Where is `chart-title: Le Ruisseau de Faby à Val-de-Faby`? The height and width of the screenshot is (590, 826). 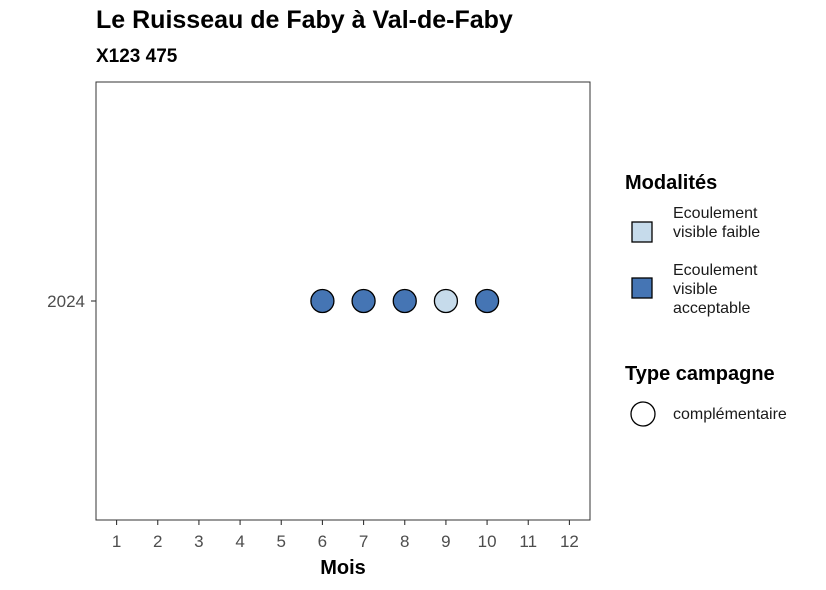
chart-title: Le Ruisseau de Faby à Val-de-Faby is located at coordinates (304, 20).